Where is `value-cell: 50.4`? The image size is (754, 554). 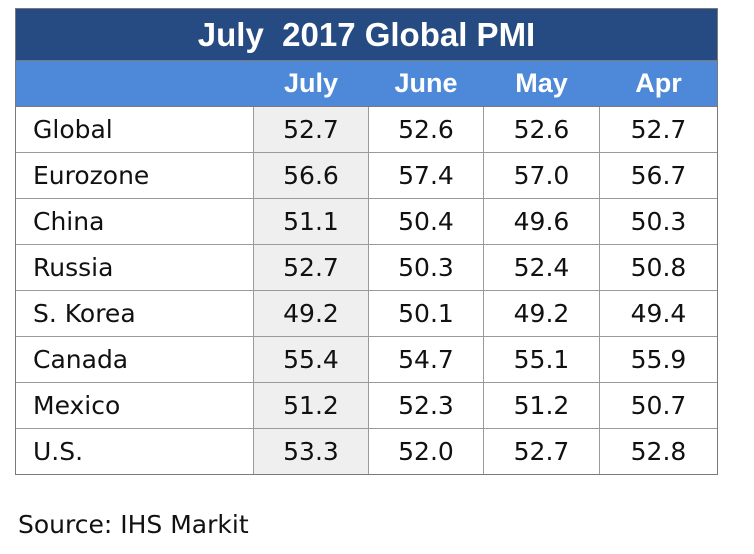
value-cell: 50.4 is located at coordinates (425, 221).